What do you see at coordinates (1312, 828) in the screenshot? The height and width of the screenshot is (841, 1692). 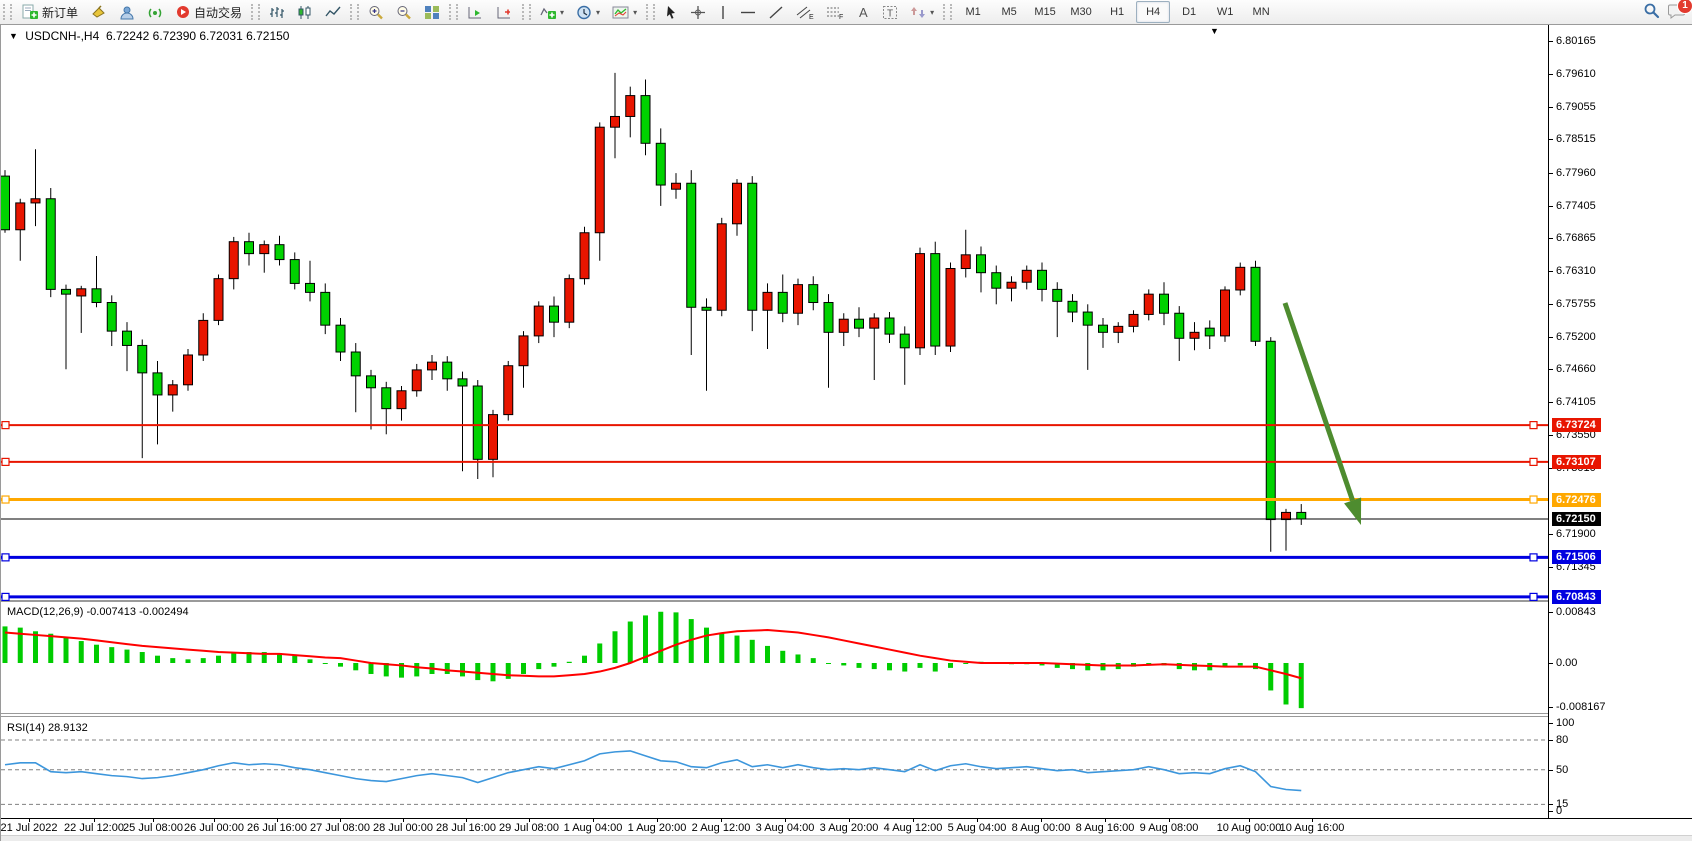 I see `time-tick-label: 10 Aug 16:00` at bounding box center [1312, 828].